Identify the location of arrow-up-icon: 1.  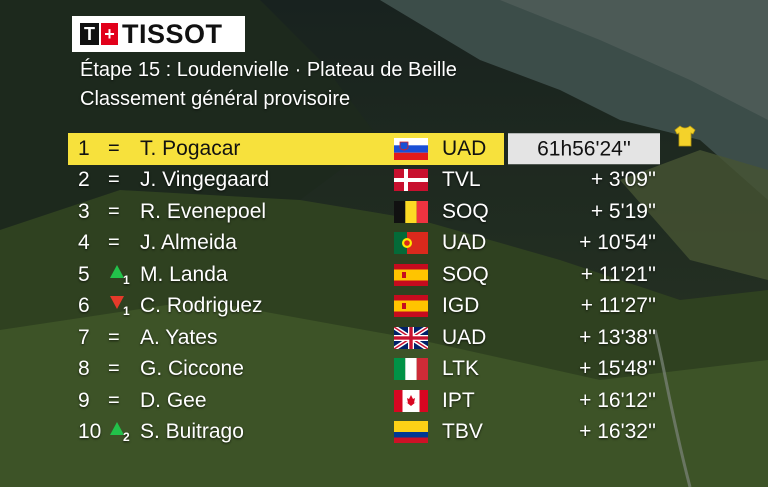
(119, 274).